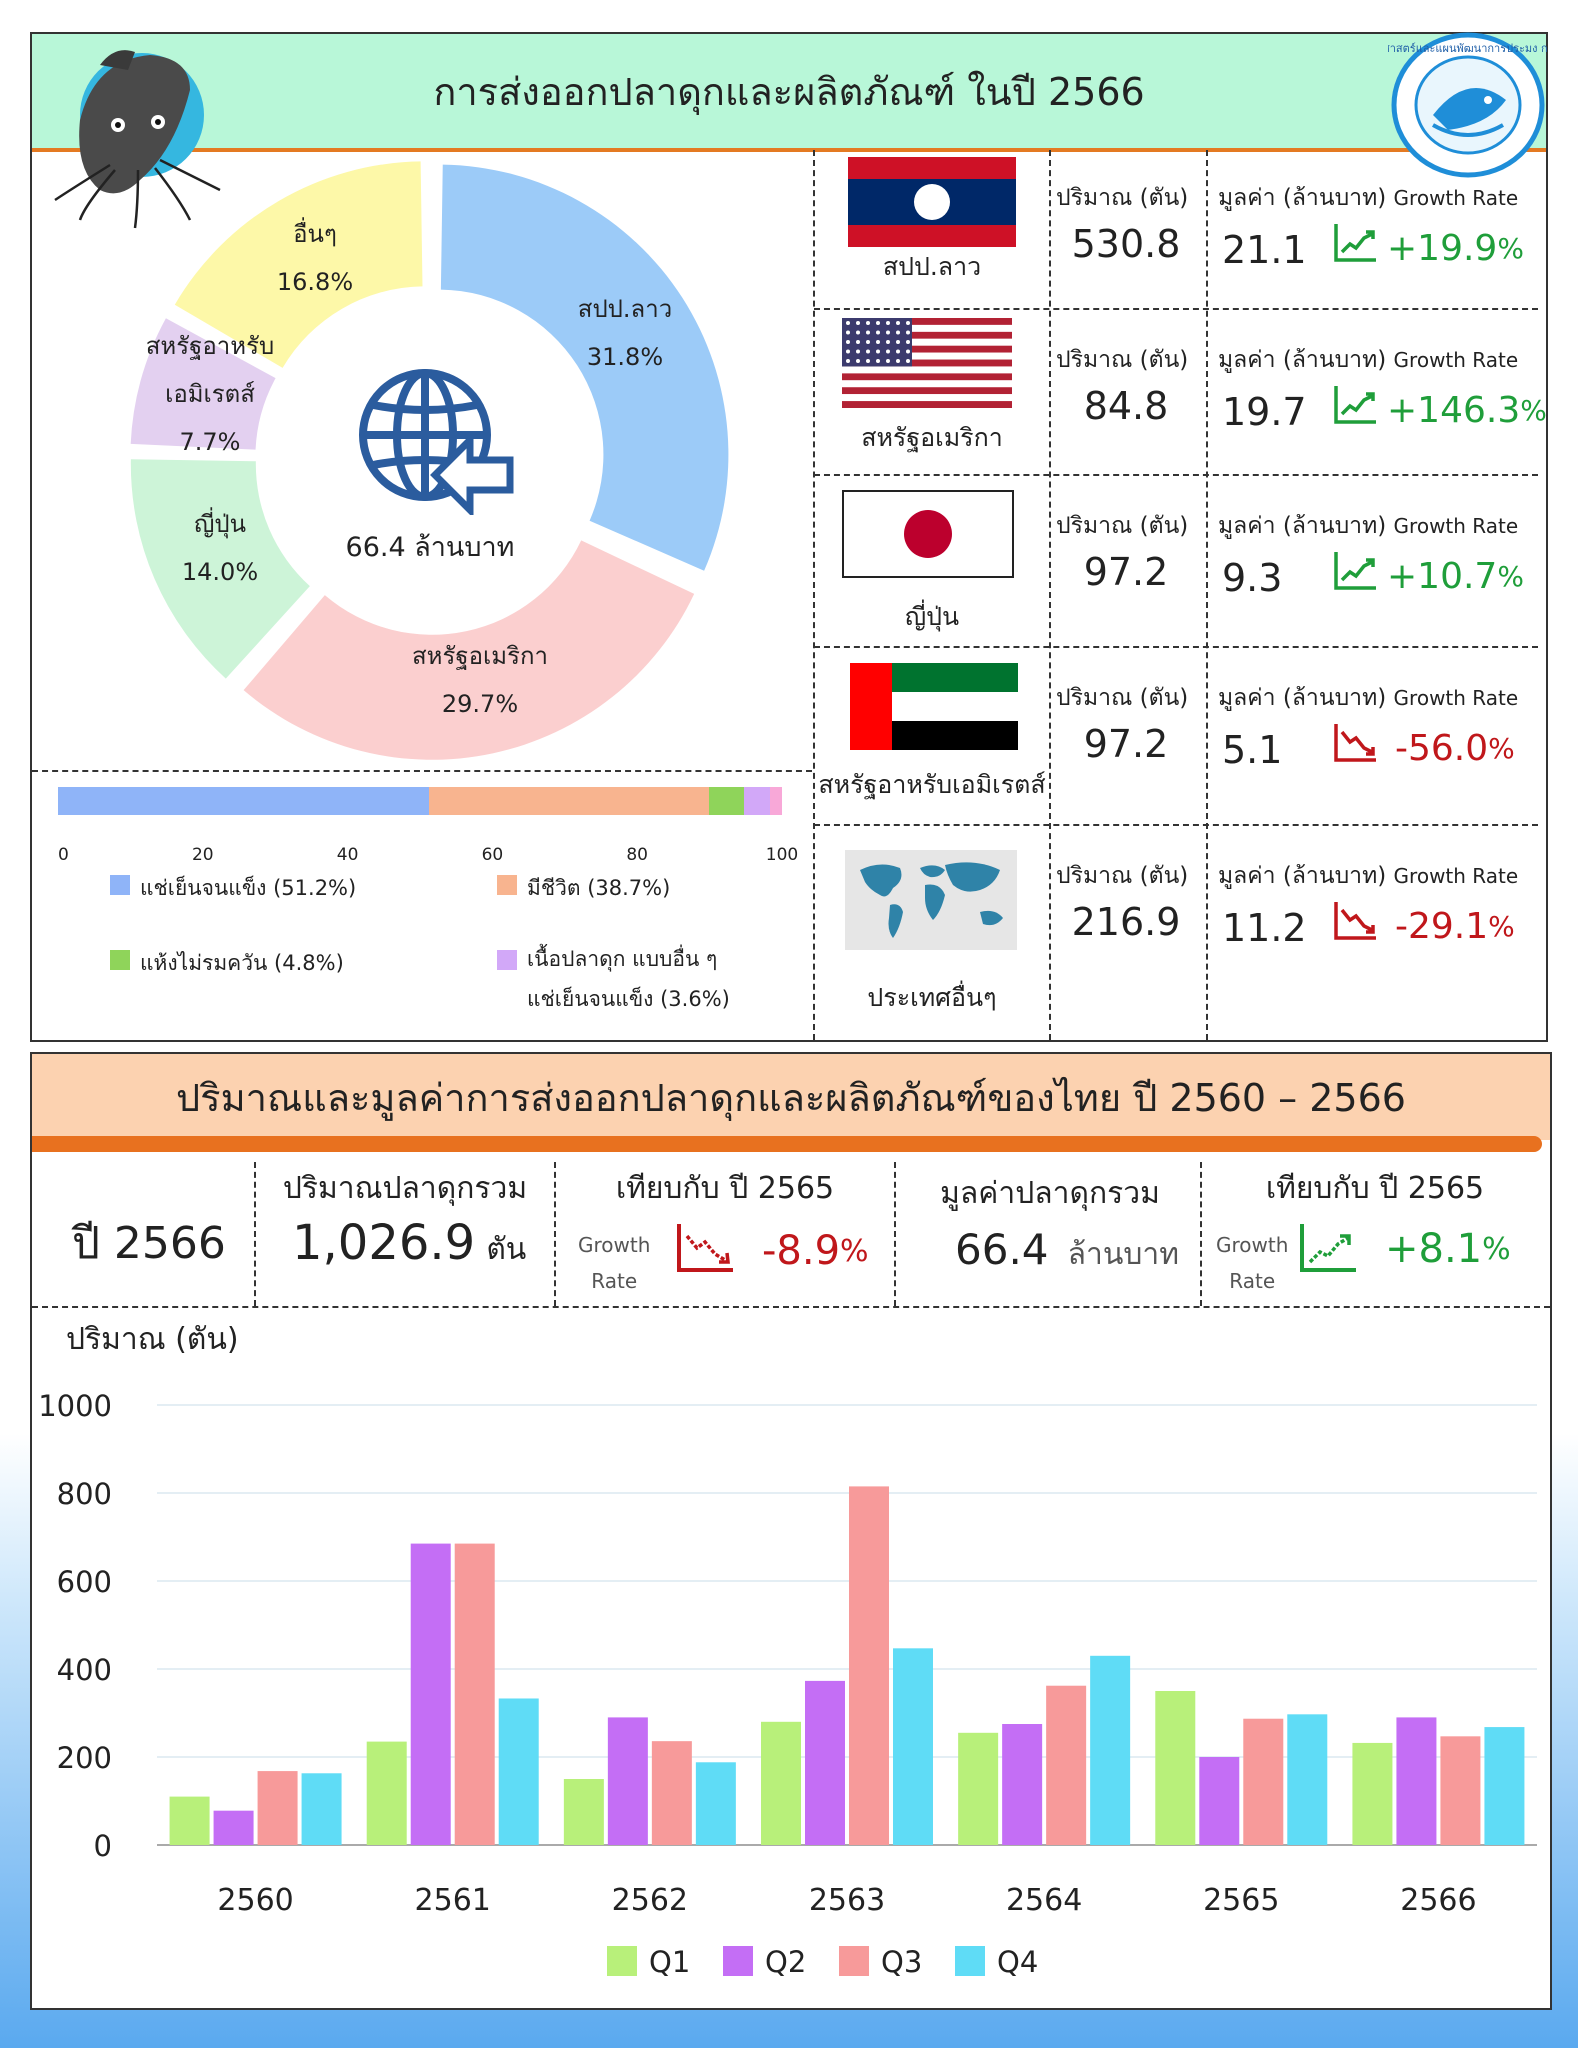 The image size is (1578, 2048). Describe the element at coordinates (1442, 748) in the screenshot. I see `country-growth-value: -56.0` at that location.